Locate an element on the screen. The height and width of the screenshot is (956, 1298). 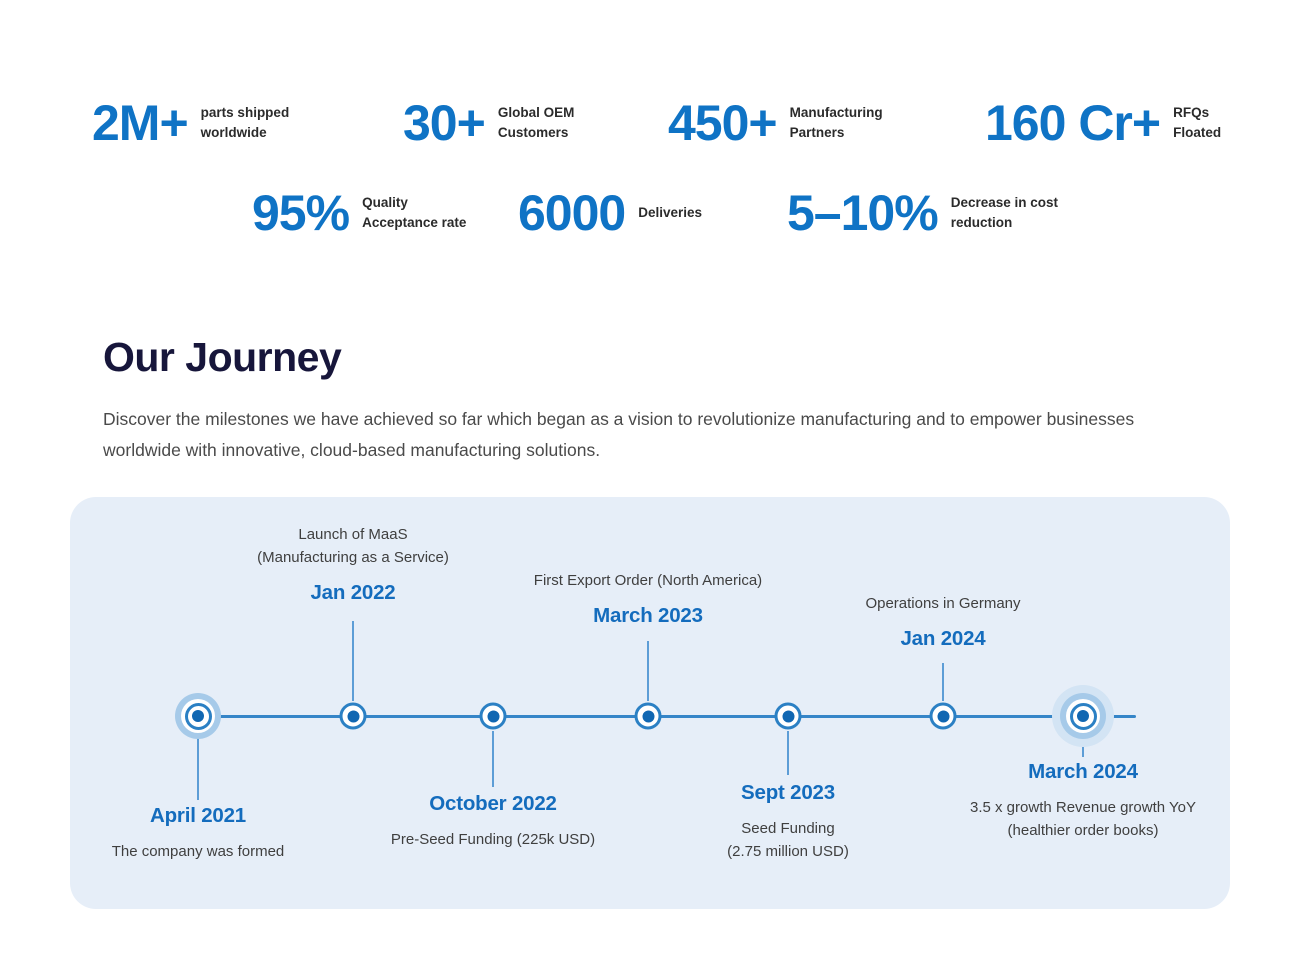
node-glow is located at coordinates (1083, 716).